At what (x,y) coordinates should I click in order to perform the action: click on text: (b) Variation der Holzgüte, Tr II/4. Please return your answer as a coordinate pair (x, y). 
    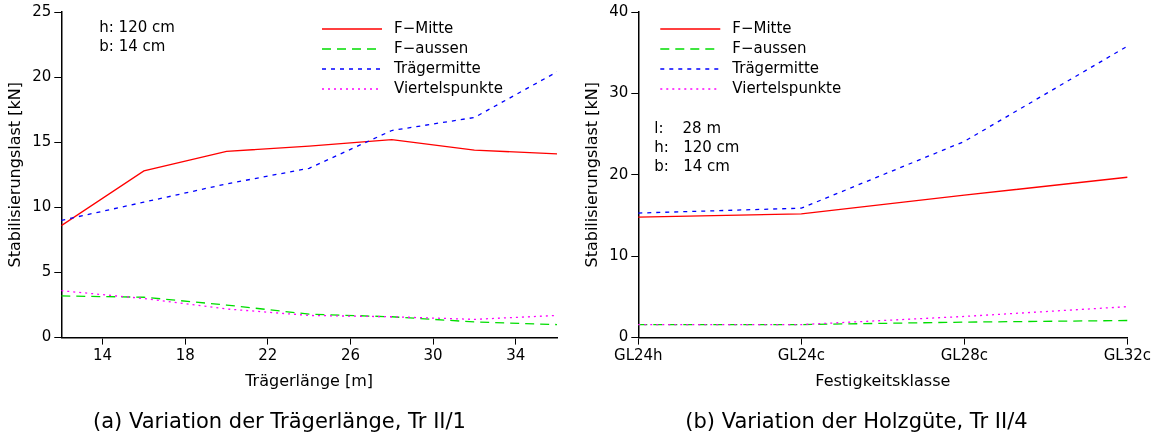
    Looking at the image, I should click on (856, 420).